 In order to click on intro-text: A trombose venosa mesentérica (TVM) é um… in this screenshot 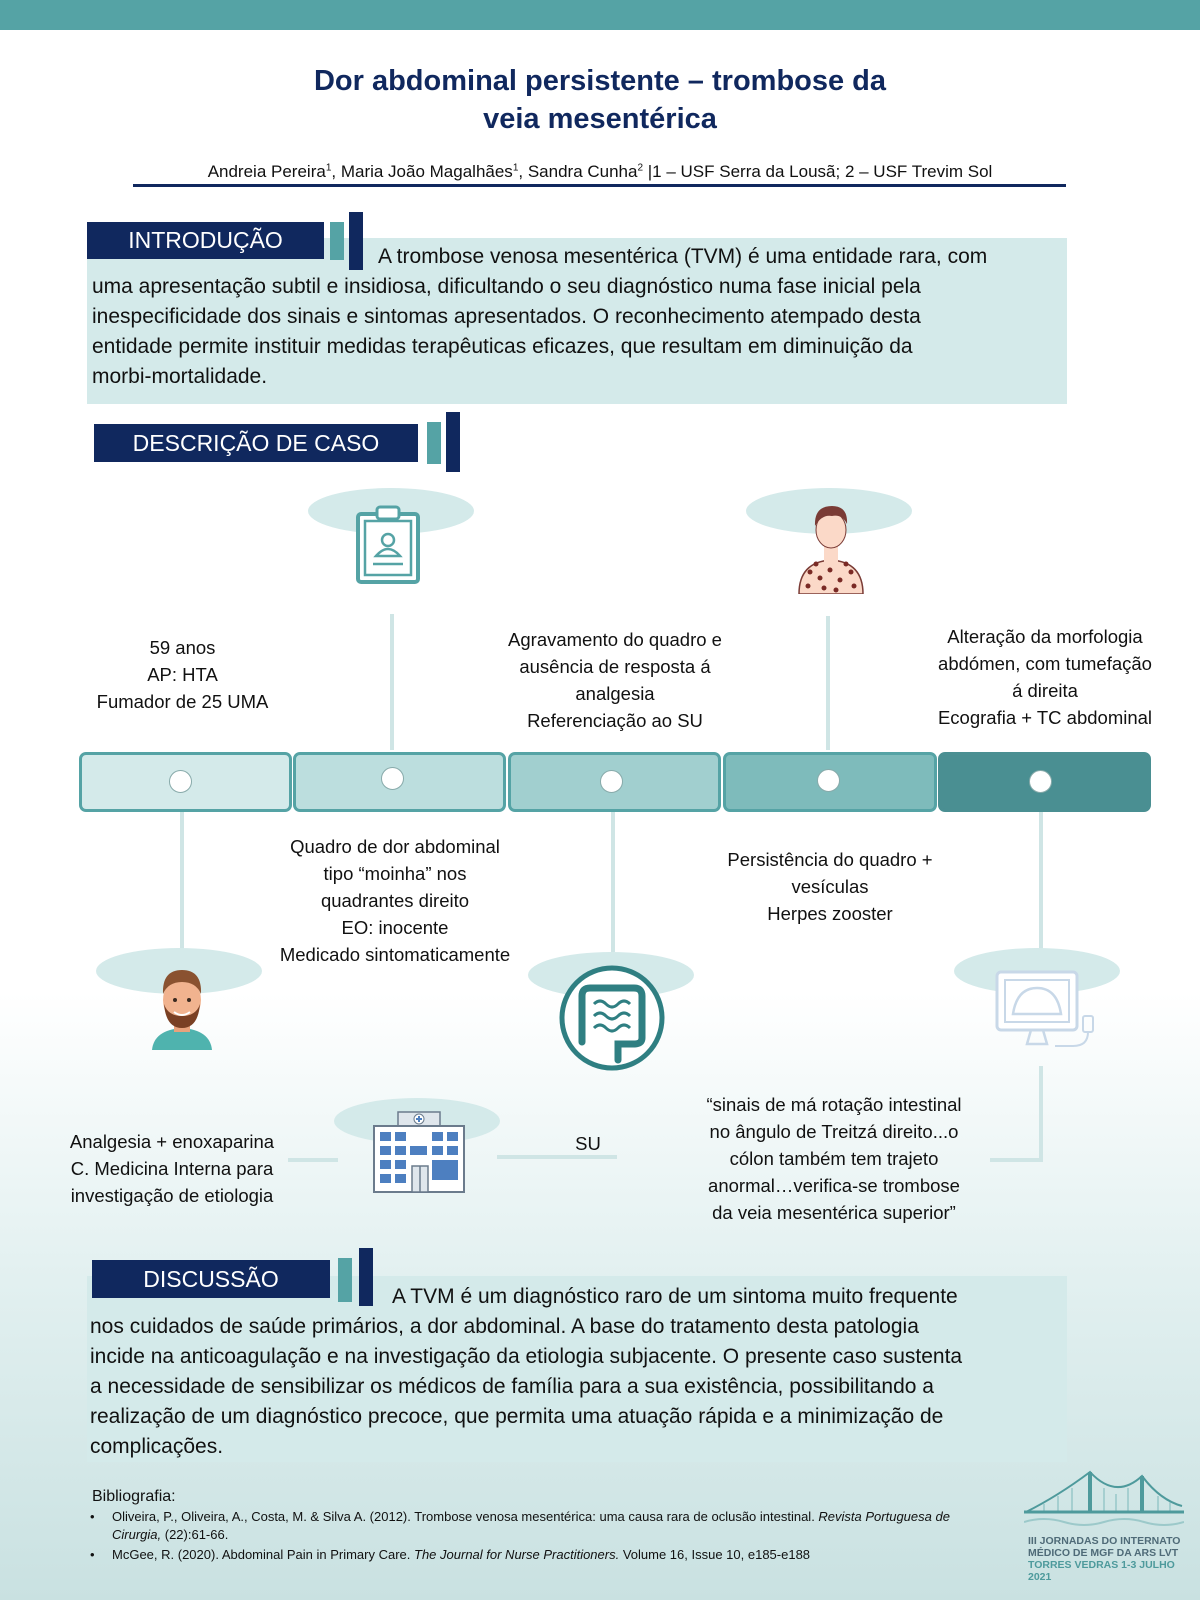, I will do `click(579, 317)`.